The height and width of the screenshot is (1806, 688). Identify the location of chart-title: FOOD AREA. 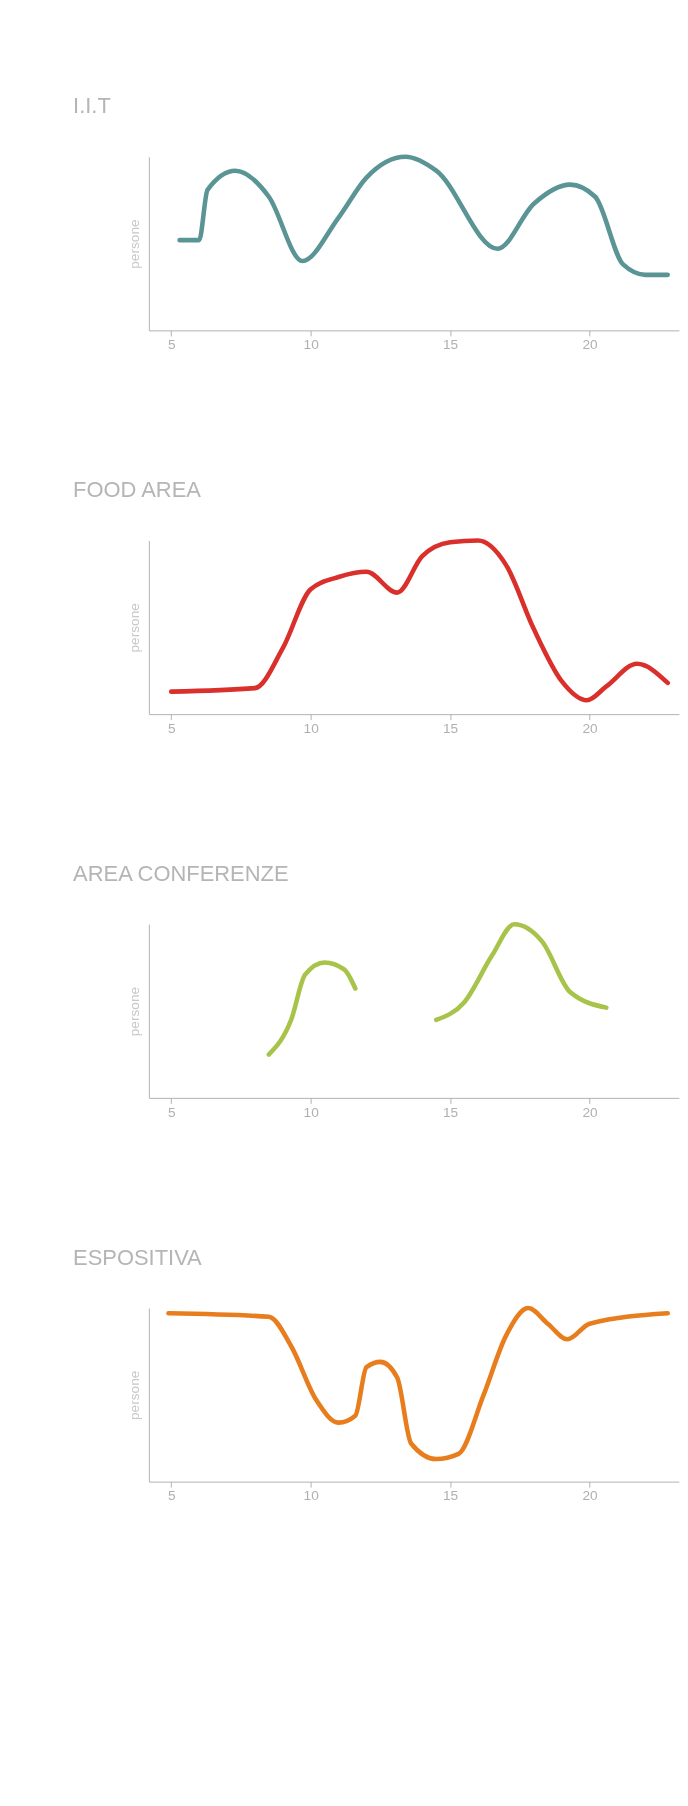
(137, 490).